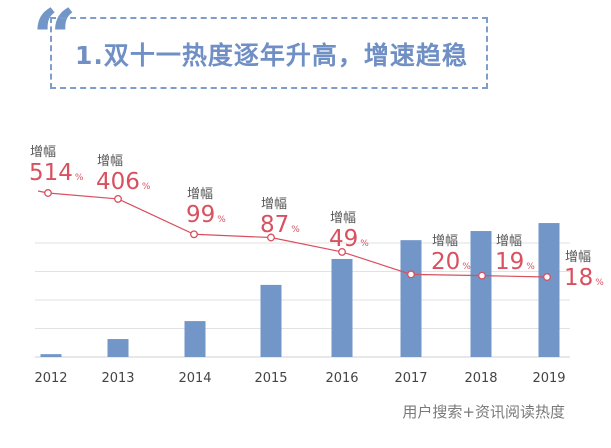  What do you see at coordinates (584, 278) in the screenshot?
I see `growth-value: 18%` at bounding box center [584, 278].